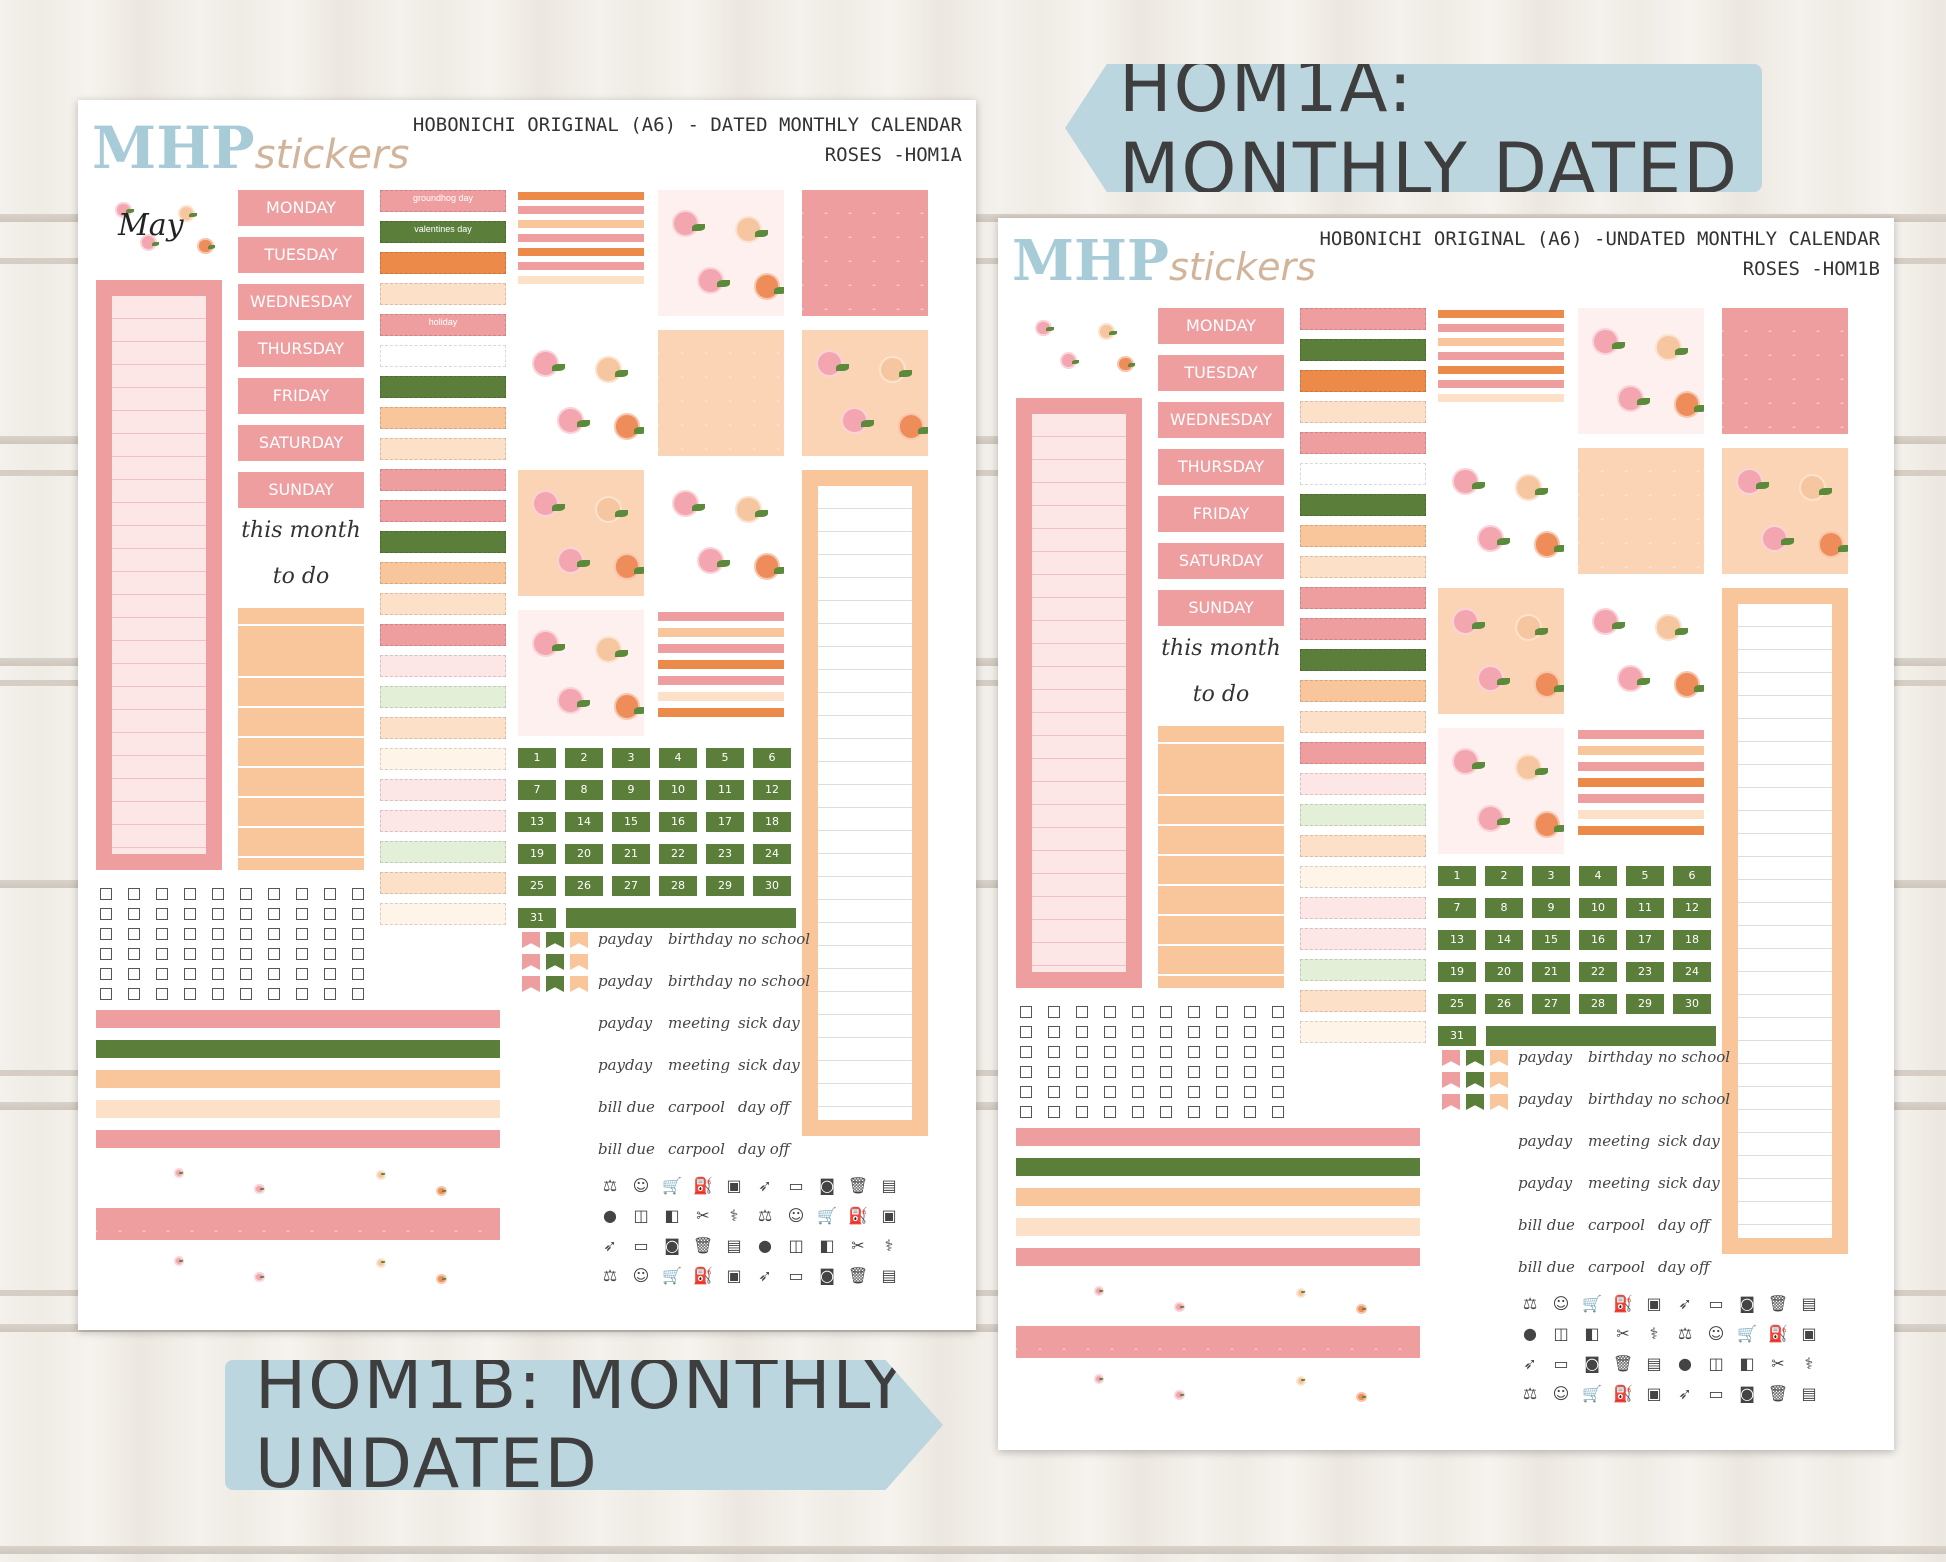 The width and height of the screenshot is (1946, 1562). What do you see at coordinates (1616, 1225) in the screenshot?
I see `word-sticker: carpool` at bounding box center [1616, 1225].